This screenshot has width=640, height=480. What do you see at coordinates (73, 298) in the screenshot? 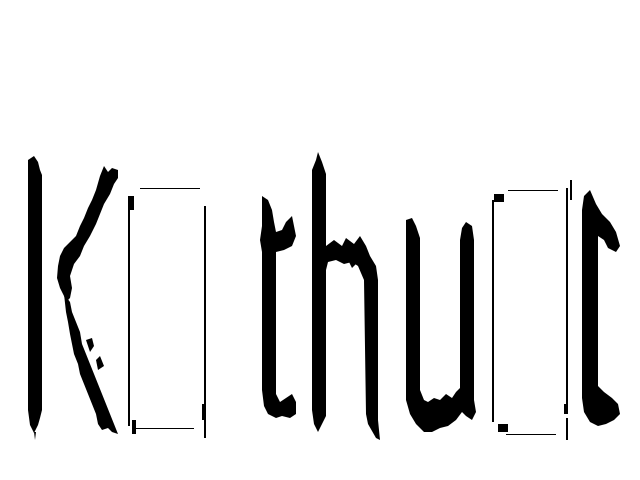
I see `glyph-k` at bounding box center [73, 298].